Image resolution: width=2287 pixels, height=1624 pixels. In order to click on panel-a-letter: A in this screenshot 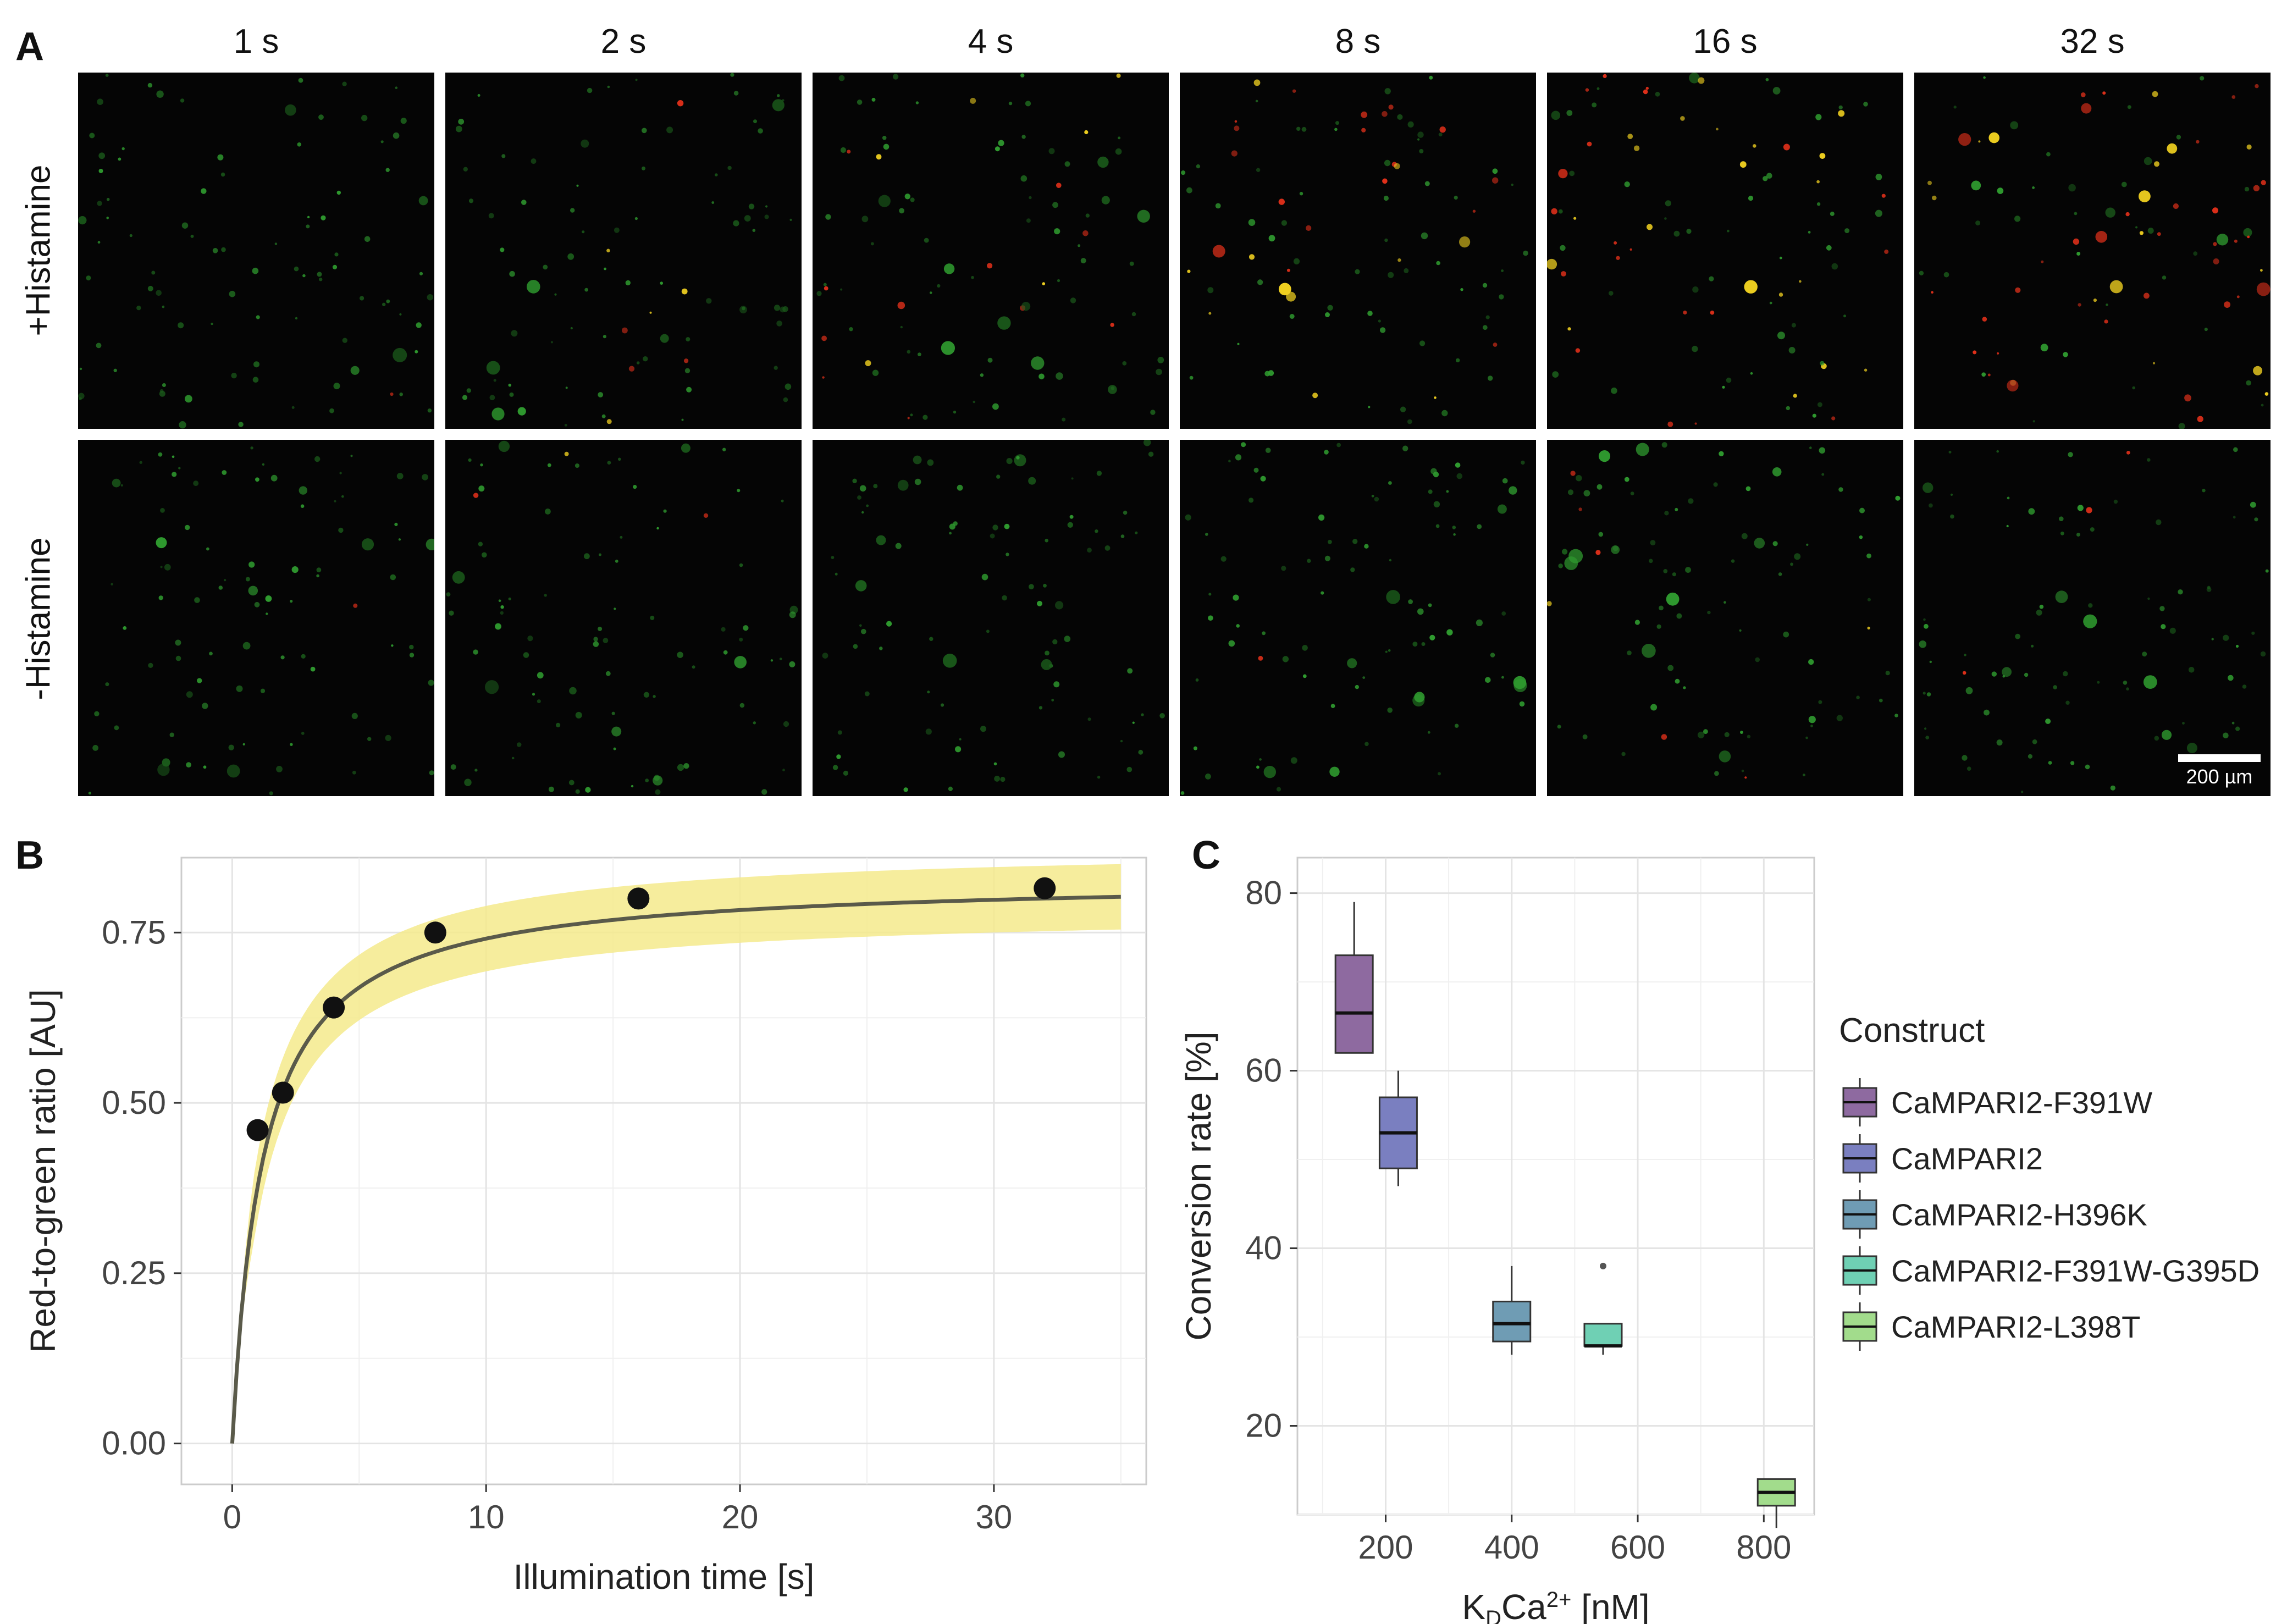, I will do `click(29, 47)`.